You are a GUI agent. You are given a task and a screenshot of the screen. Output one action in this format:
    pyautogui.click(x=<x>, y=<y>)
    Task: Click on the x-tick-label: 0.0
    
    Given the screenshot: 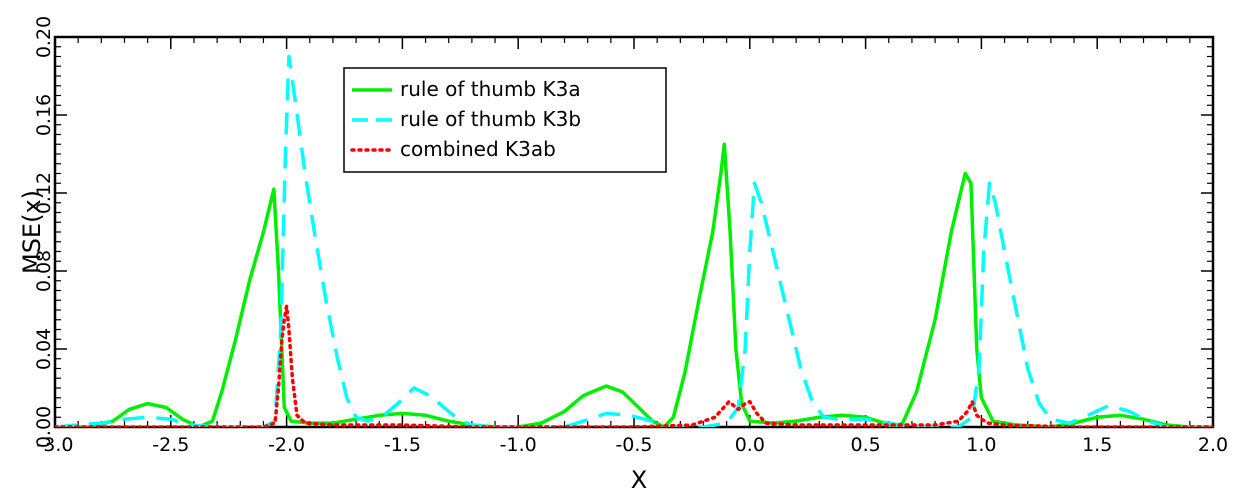 What is the action you would take?
    pyautogui.click(x=750, y=445)
    